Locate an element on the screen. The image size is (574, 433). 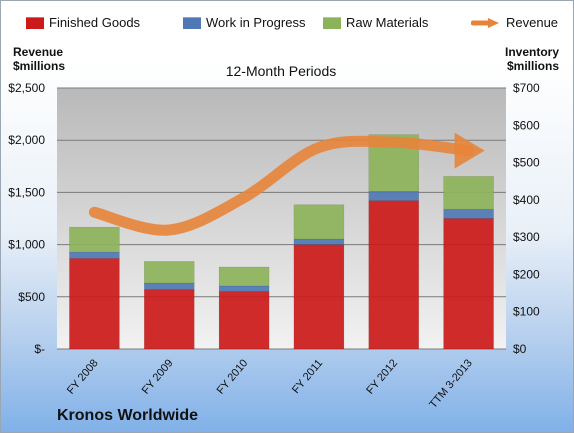
left-axis-title-line1: Revenue is located at coordinates (38, 52).